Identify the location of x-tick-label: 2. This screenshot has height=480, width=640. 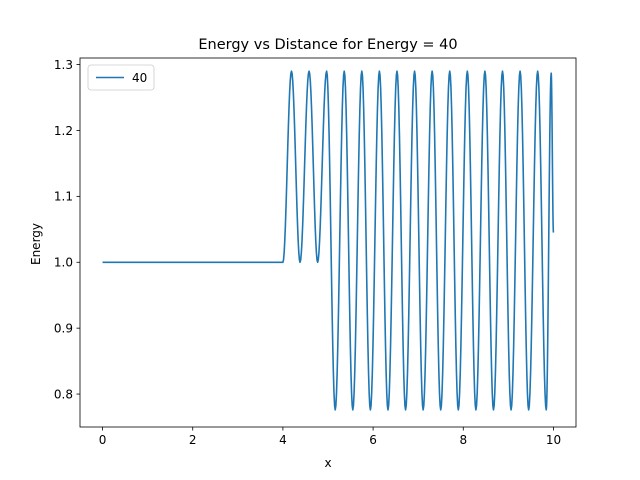
(193, 440).